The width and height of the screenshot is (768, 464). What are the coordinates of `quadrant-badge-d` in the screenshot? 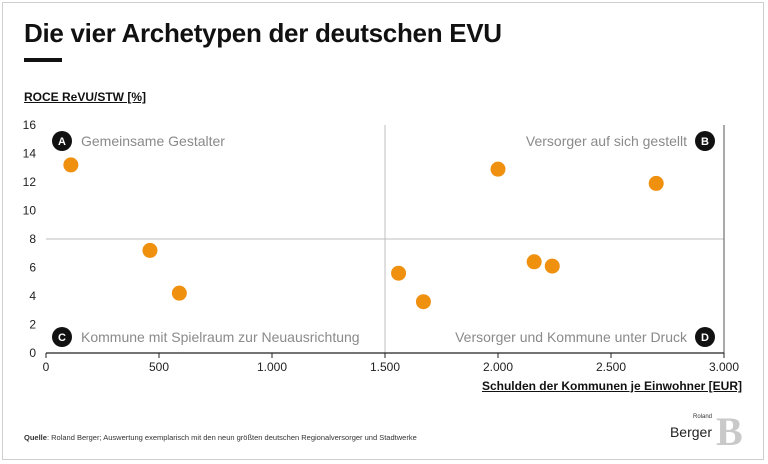 It's located at (705, 337).